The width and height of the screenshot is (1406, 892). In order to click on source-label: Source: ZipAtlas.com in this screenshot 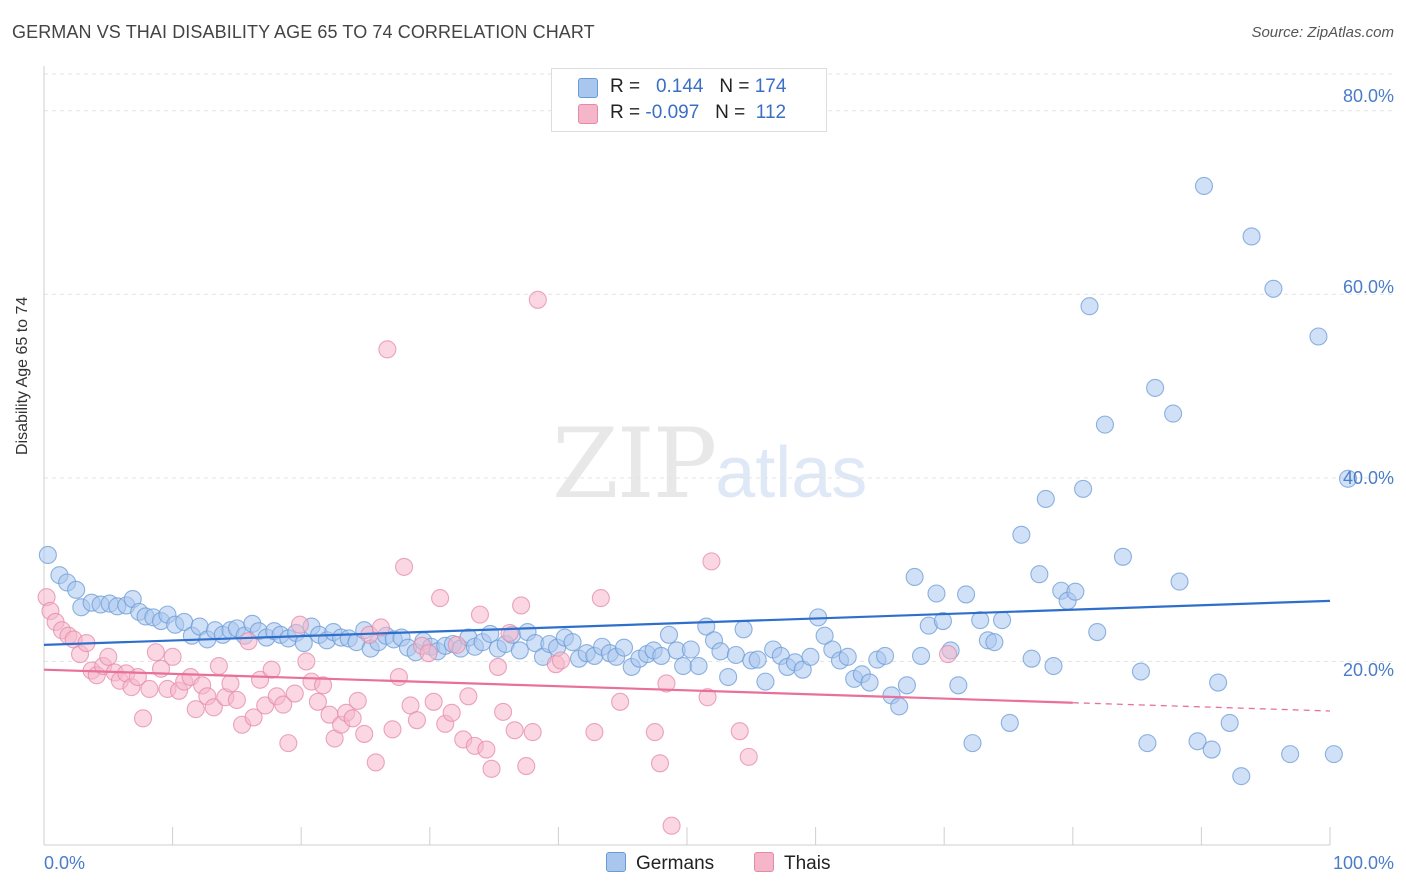, I will do `click(1322, 32)`.